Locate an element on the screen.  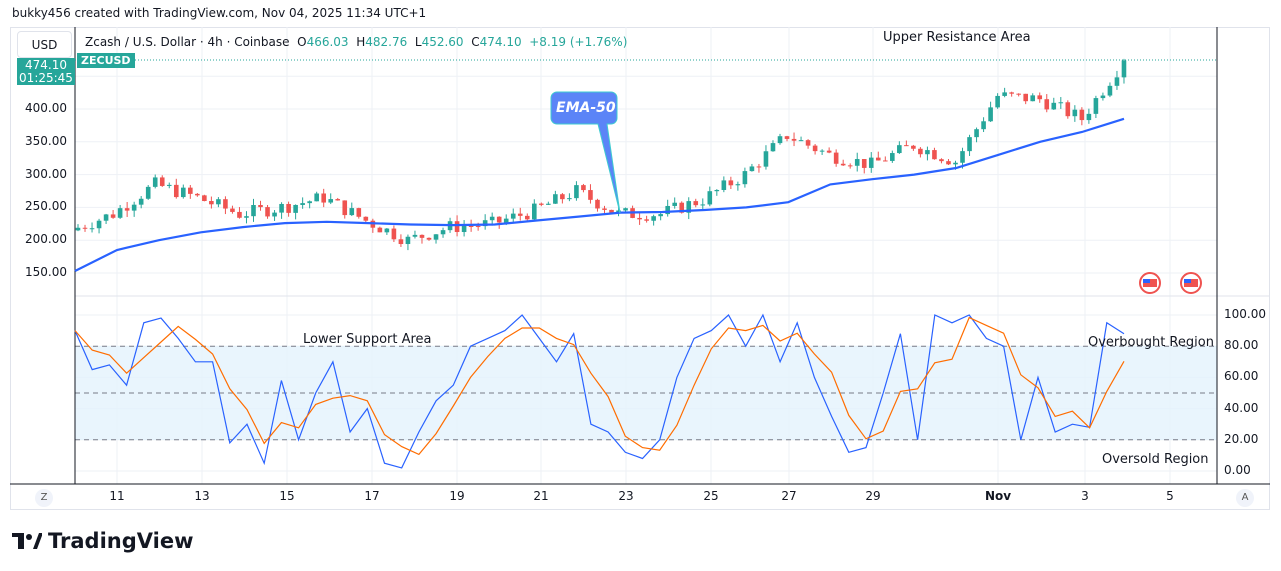
brand-name: TradingView is located at coordinates (121, 541).